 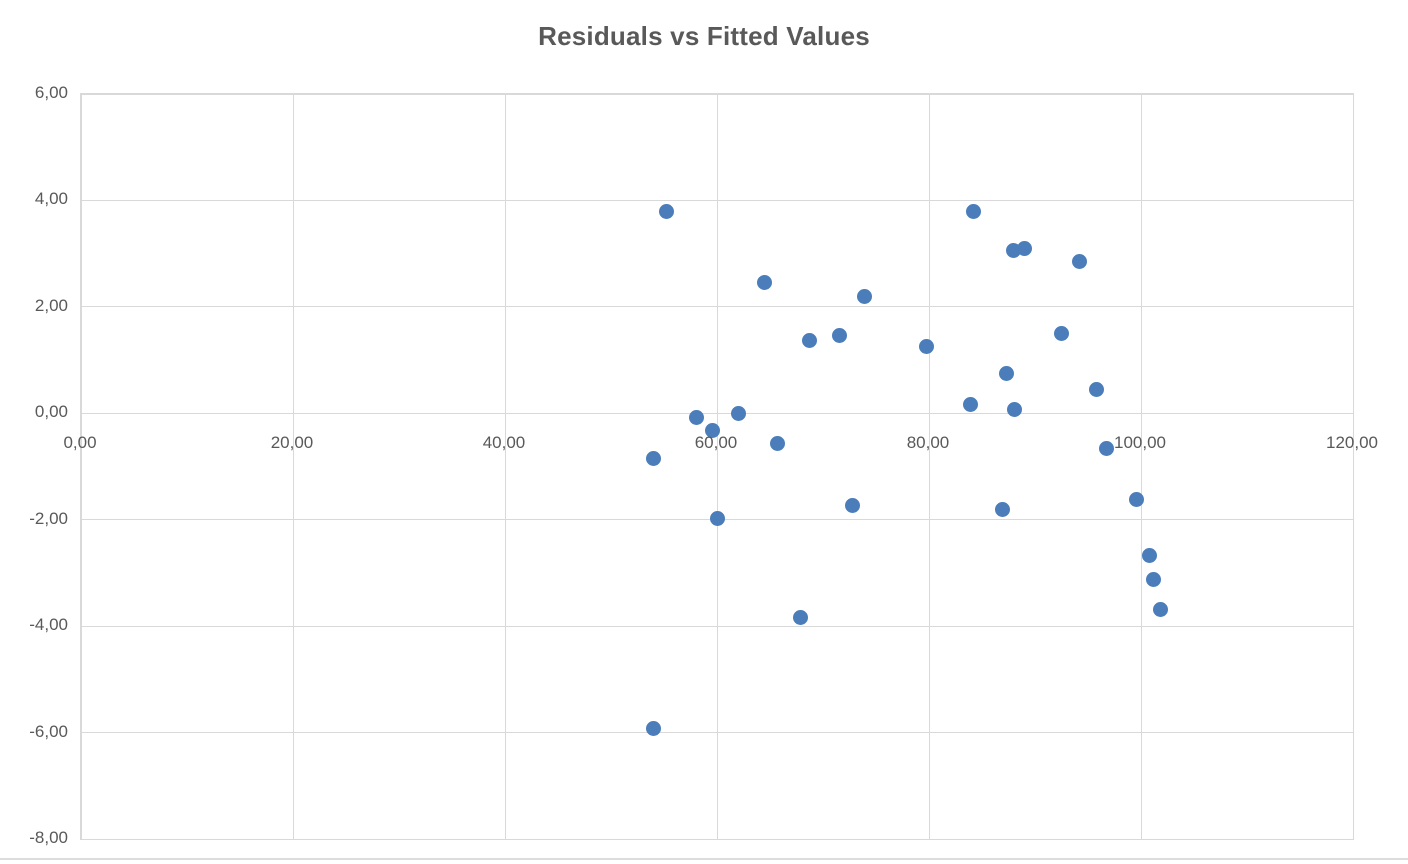 What do you see at coordinates (504, 443) in the screenshot?
I see `x-axis-tick-label: 40,00` at bounding box center [504, 443].